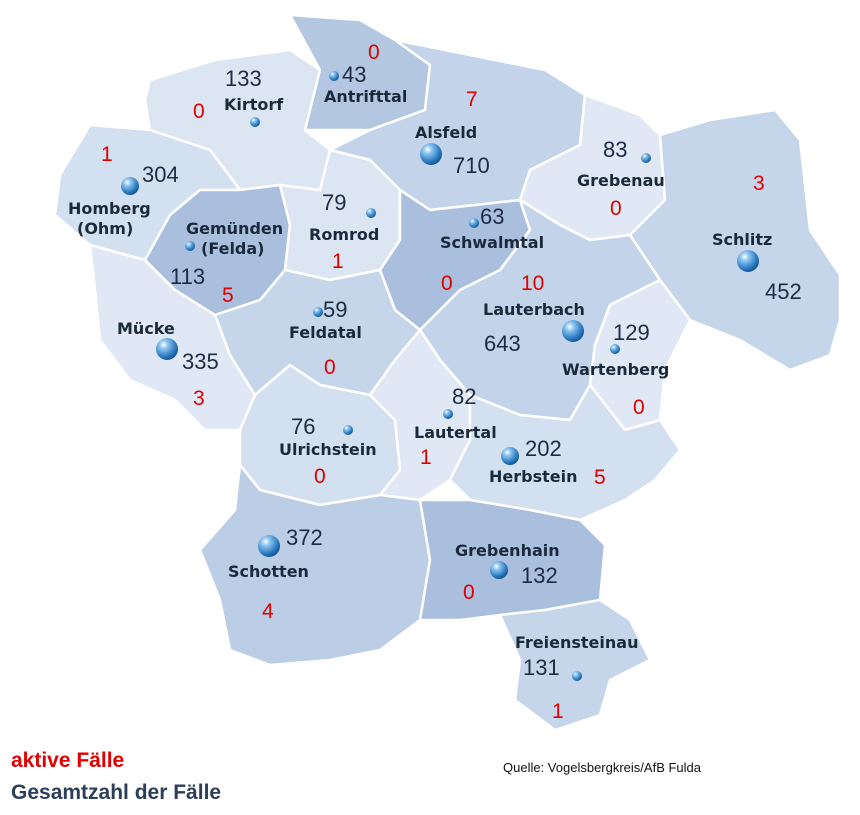 This screenshot has height=815, width=860. Describe the element at coordinates (547, 462) in the screenshot. I see `town-herbstein: Herbstein 202 5` at that location.